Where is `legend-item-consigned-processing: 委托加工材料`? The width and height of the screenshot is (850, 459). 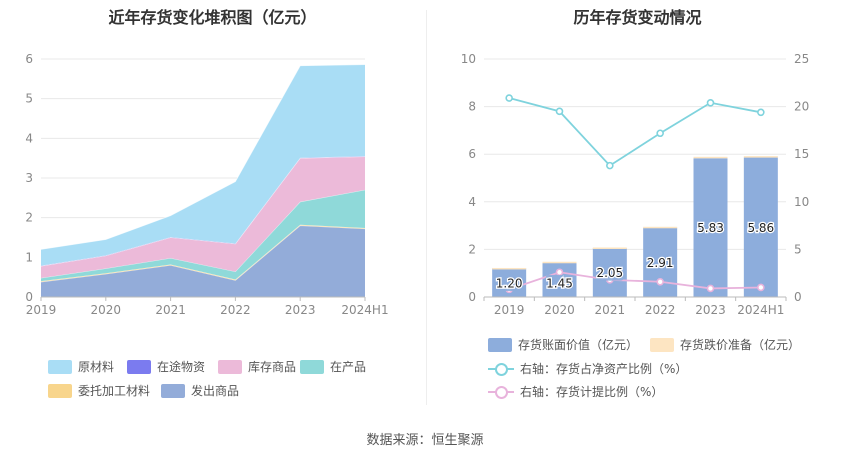 legend-item-consigned-processing: 委托加工材料 is located at coordinates (99, 390).